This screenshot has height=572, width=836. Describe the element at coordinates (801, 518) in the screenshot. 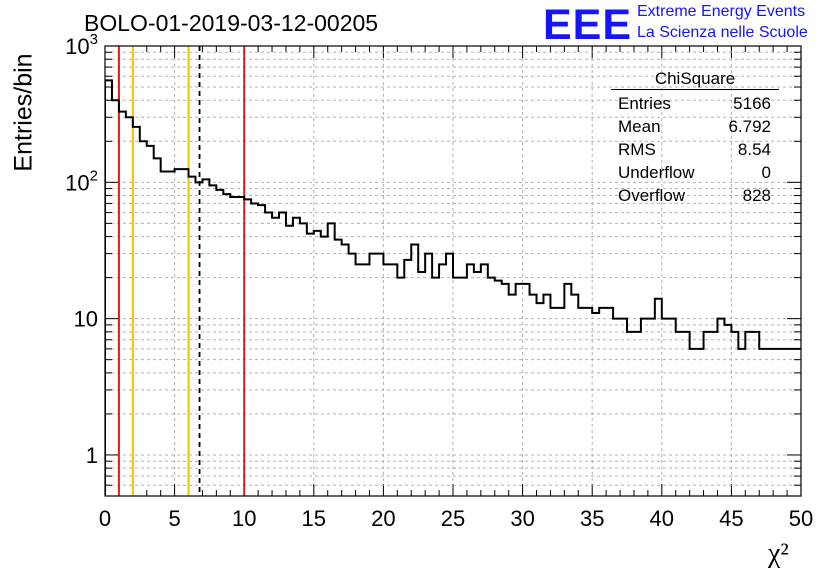

I see `x-tick-label: 50` at that location.